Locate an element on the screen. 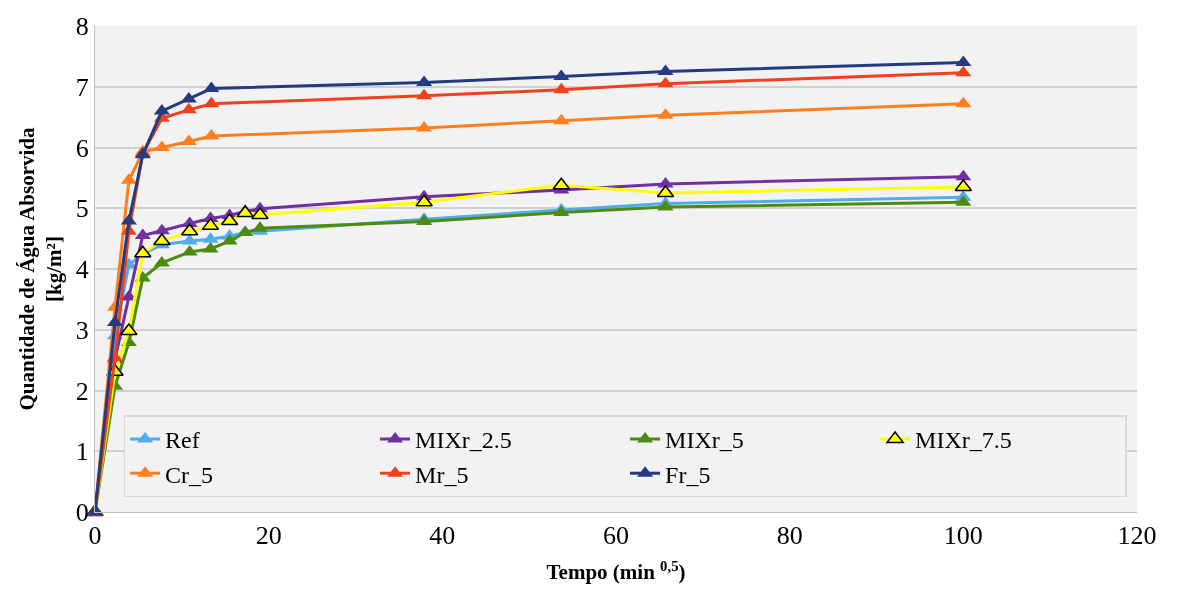 This screenshot has width=1177, height=592. y-tick-label: 1 is located at coordinates (82, 452).